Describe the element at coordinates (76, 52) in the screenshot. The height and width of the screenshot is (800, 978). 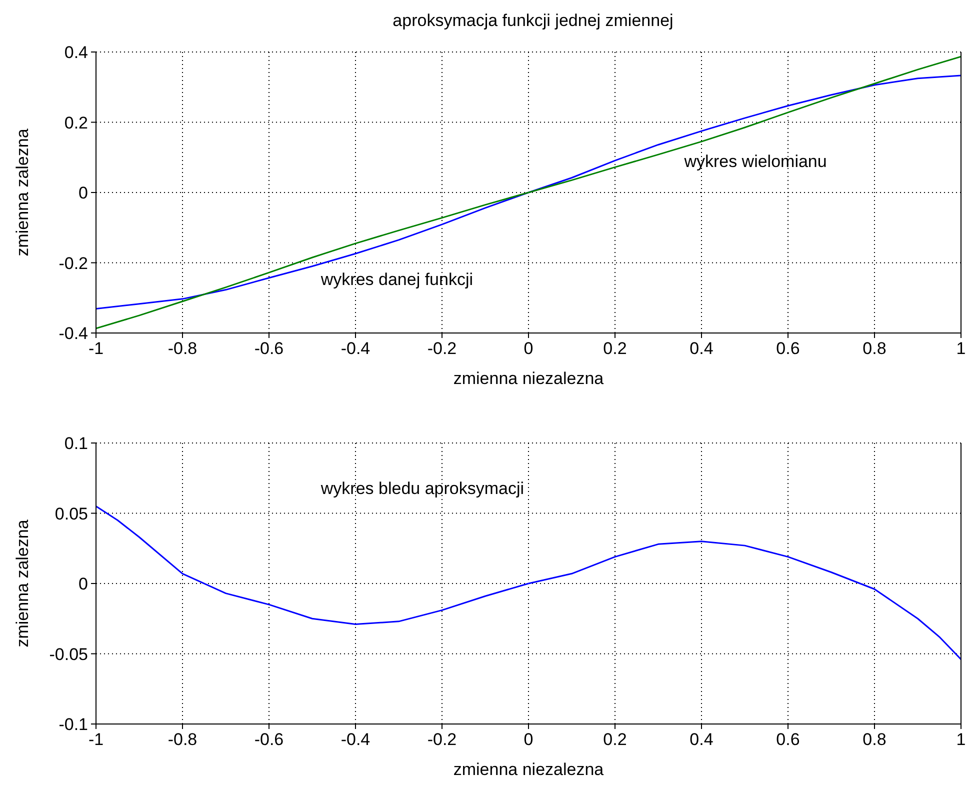
I see `y-tick-label: 0.4` at that location.